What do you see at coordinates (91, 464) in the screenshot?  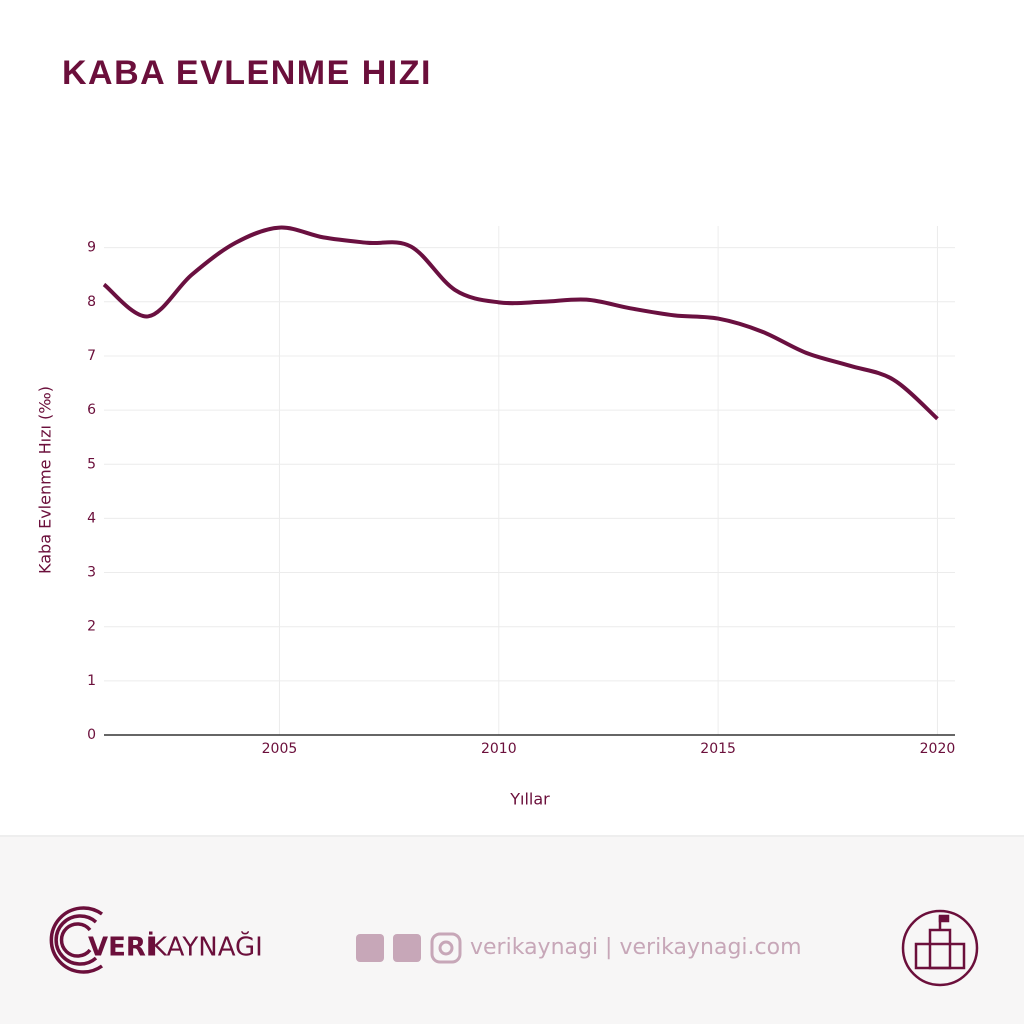 I see `y-tick-label: 5` at bounding box center [91, 464].